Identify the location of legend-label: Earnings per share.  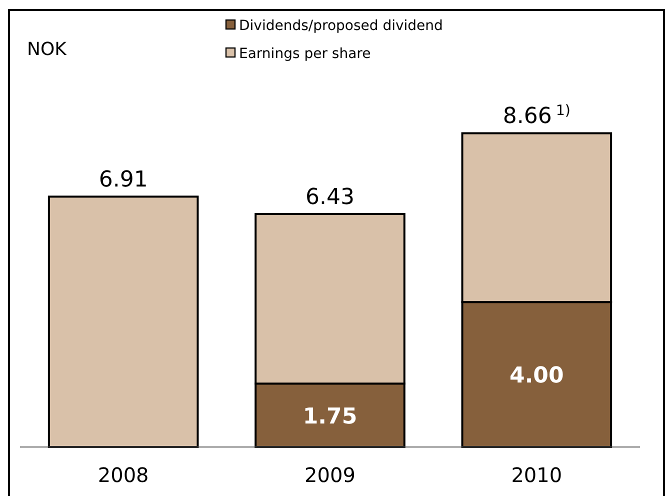
(305, 54).